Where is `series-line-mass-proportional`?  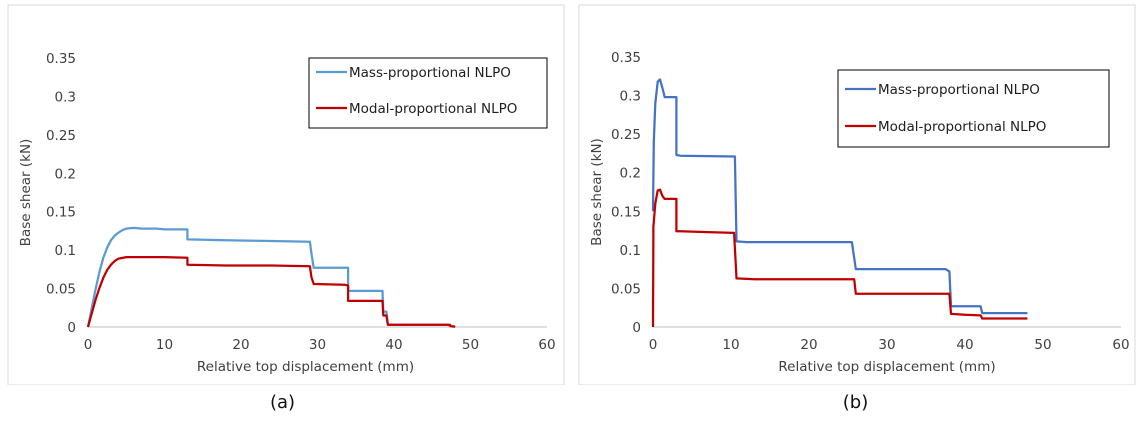
series-line-mass-proportional is located at coordinates (271, 277).